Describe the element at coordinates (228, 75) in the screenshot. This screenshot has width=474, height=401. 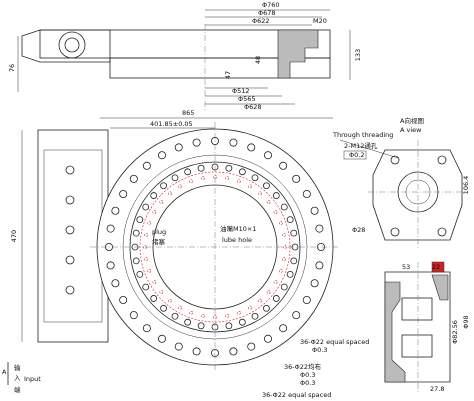
I see `label: 47` at that location.